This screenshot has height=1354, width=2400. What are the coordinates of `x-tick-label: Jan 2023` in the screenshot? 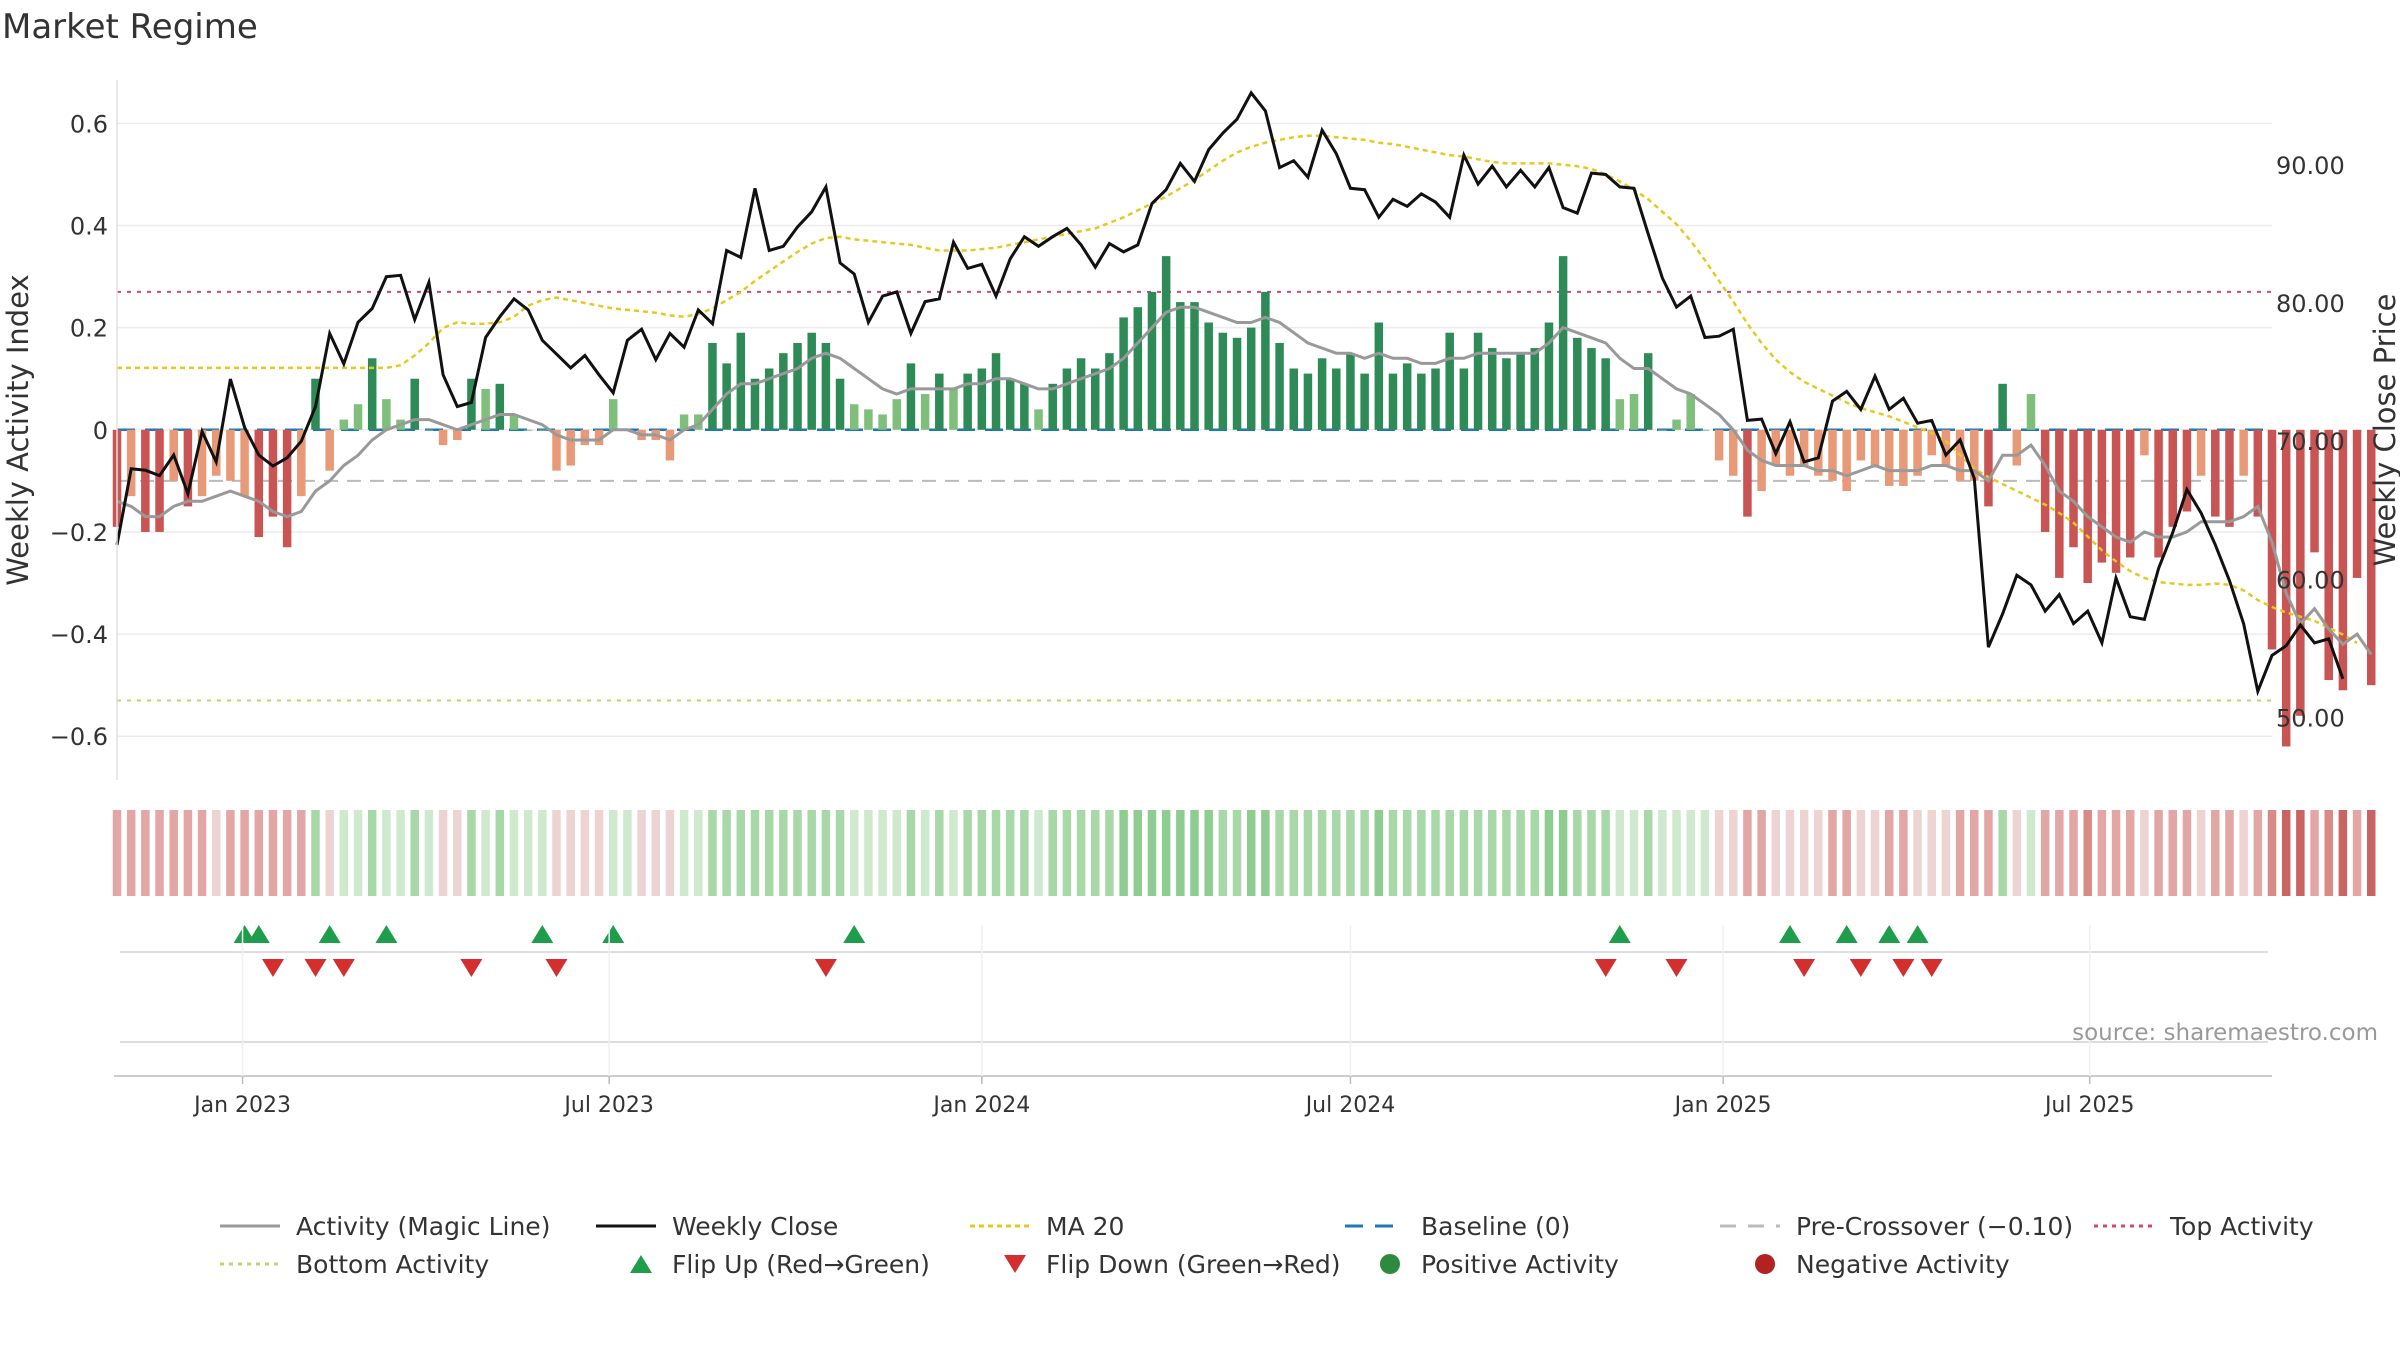 It's located at (241, 1105).